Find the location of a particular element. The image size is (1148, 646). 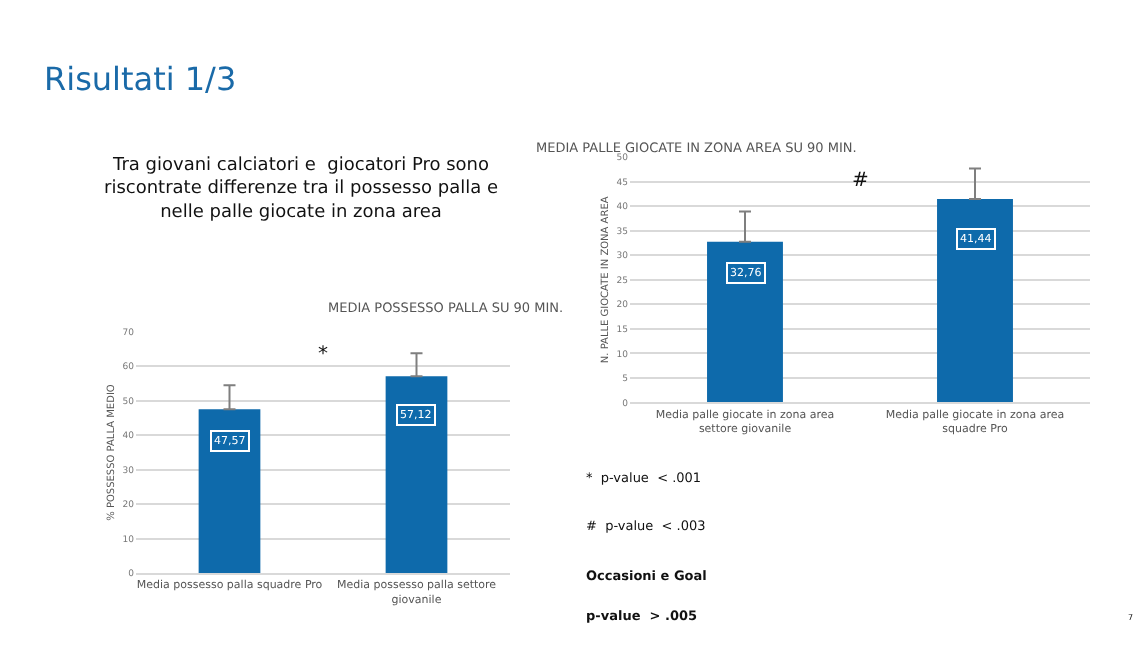

annotation: * is located at coordinates (323, 355).